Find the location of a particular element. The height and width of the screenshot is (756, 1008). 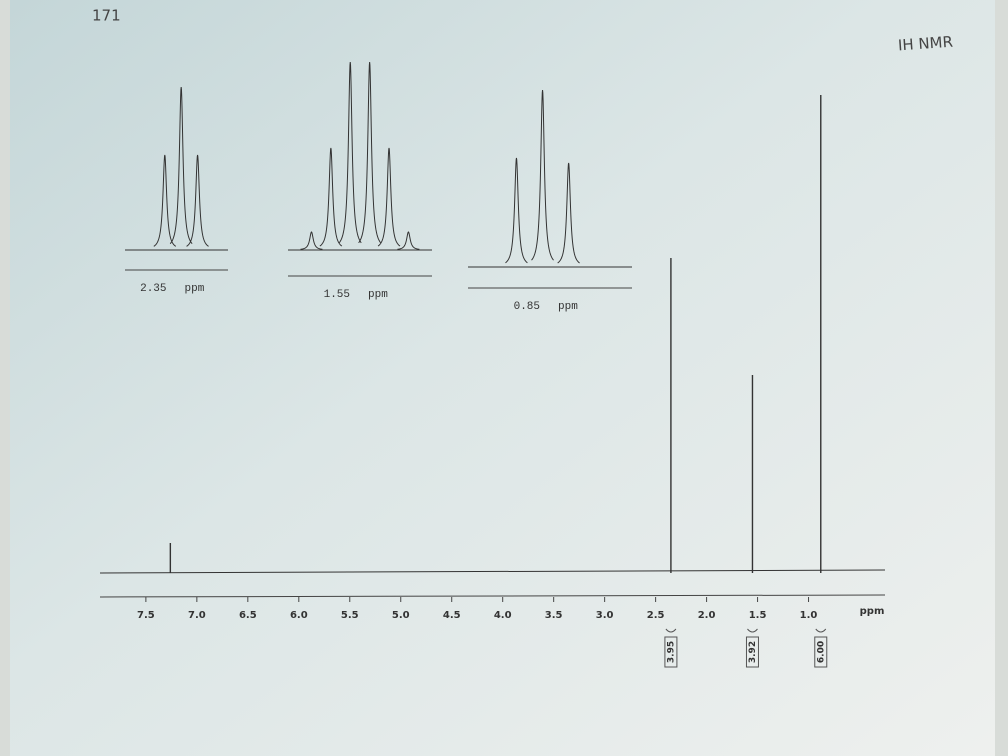

x-tick-label: 7.5 is located at coordinates (146, 615).